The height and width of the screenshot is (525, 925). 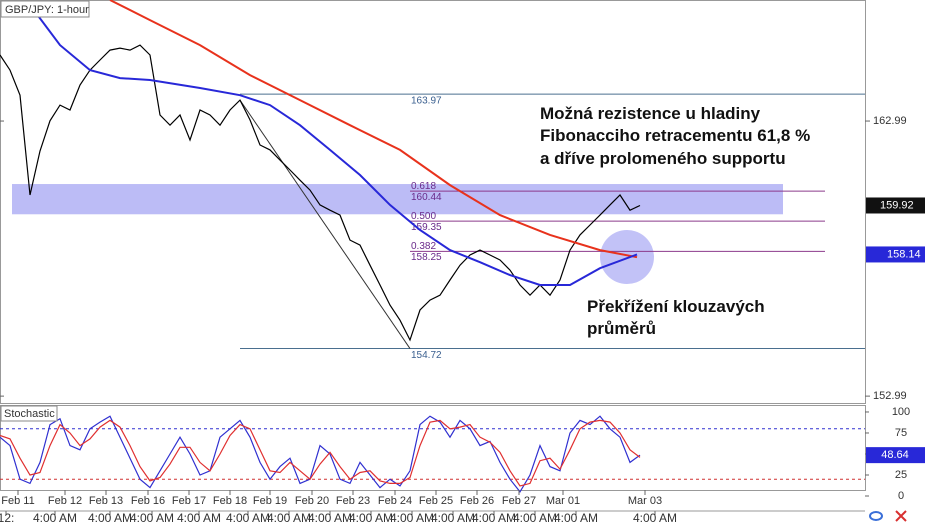 I want to click on x-tick-label: Feb 17, so click(x=189, y=501).